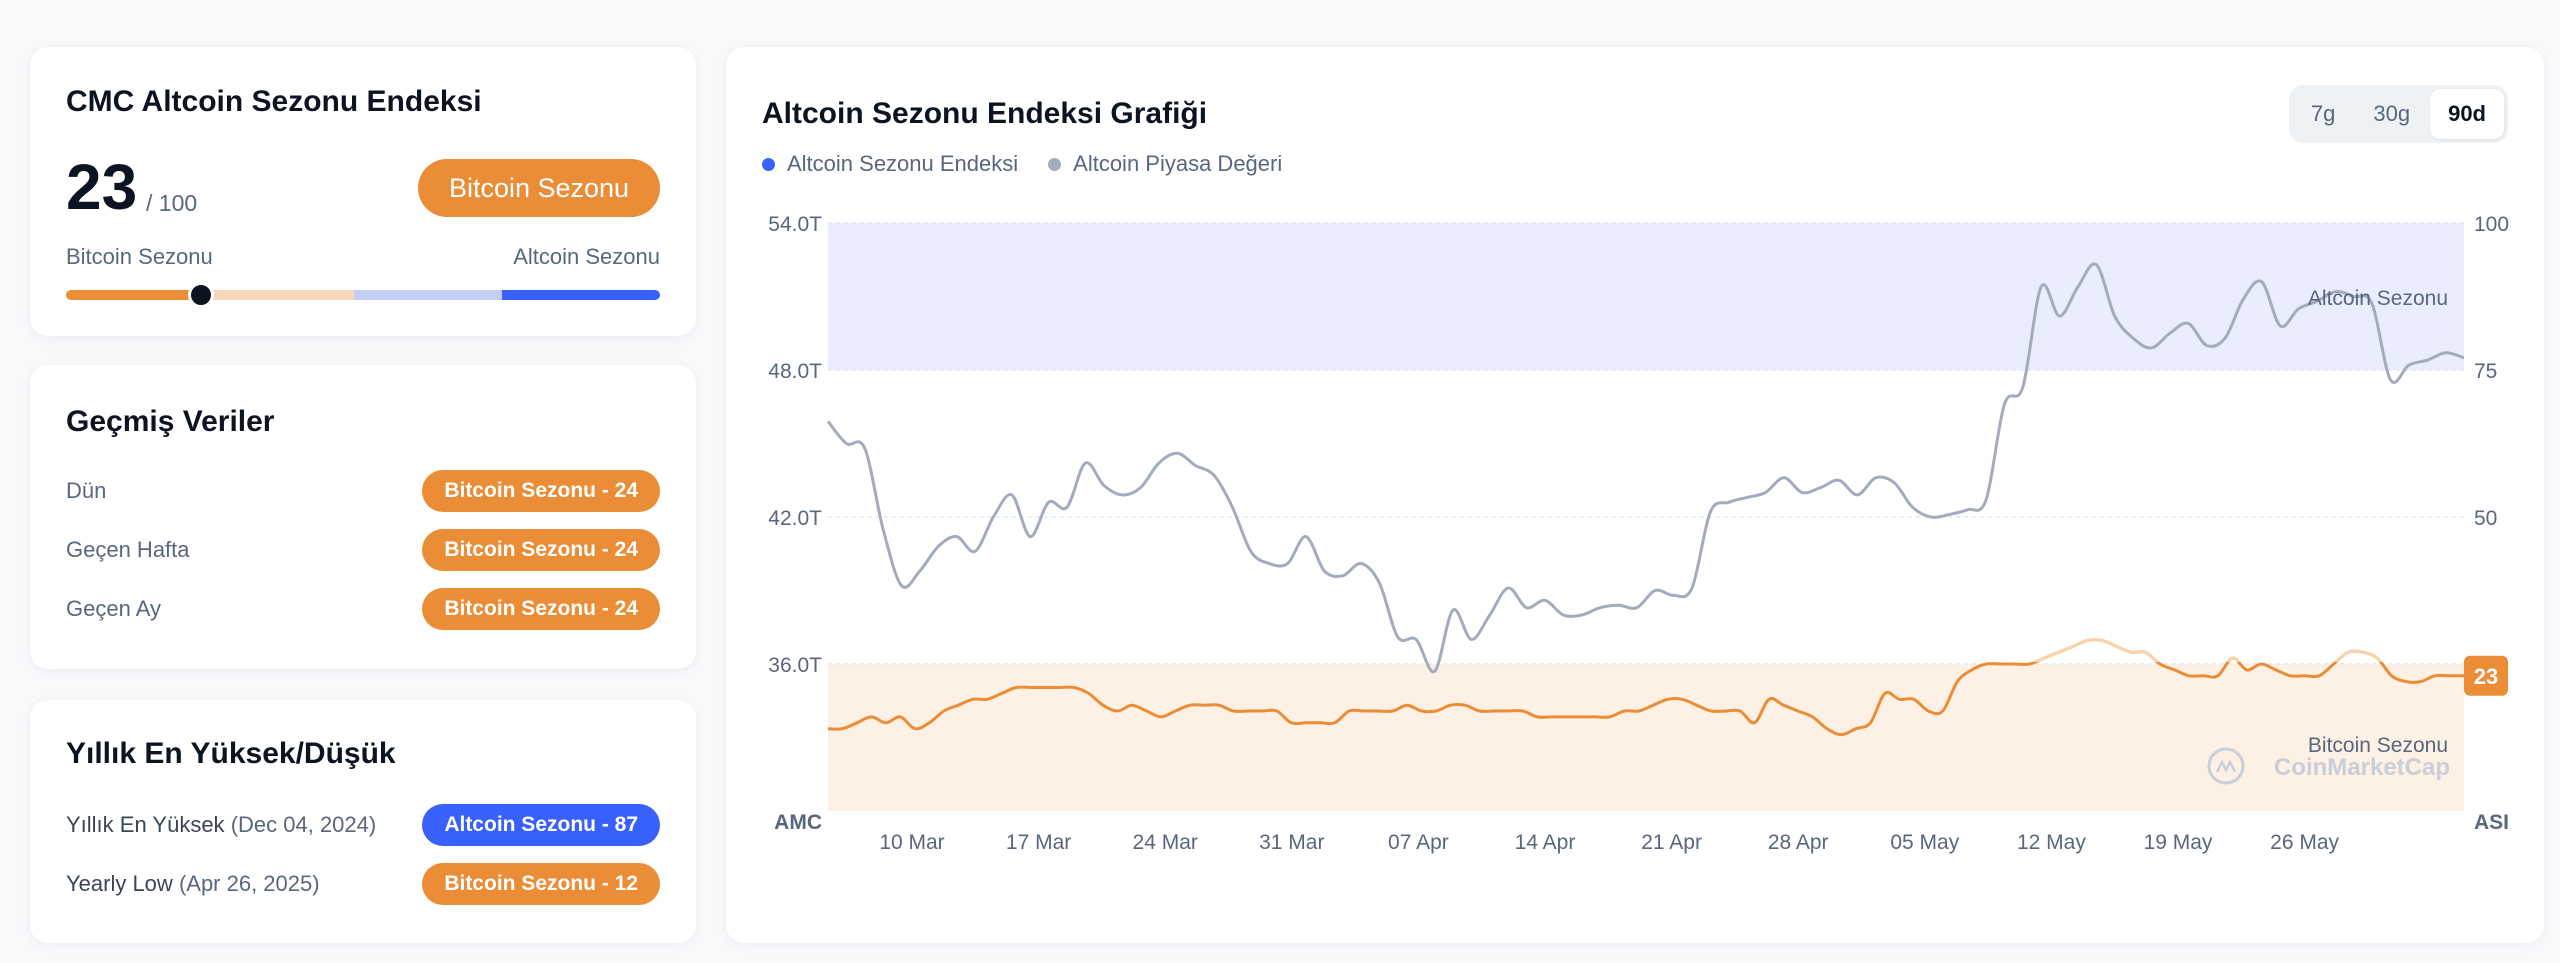 This screenshot has width=2560, height=963. Describe the element at coordinates (985, 113) in the screenshot. I see `chart-title: Altcoin Sezonu Endeksi Grafiği` at that location.